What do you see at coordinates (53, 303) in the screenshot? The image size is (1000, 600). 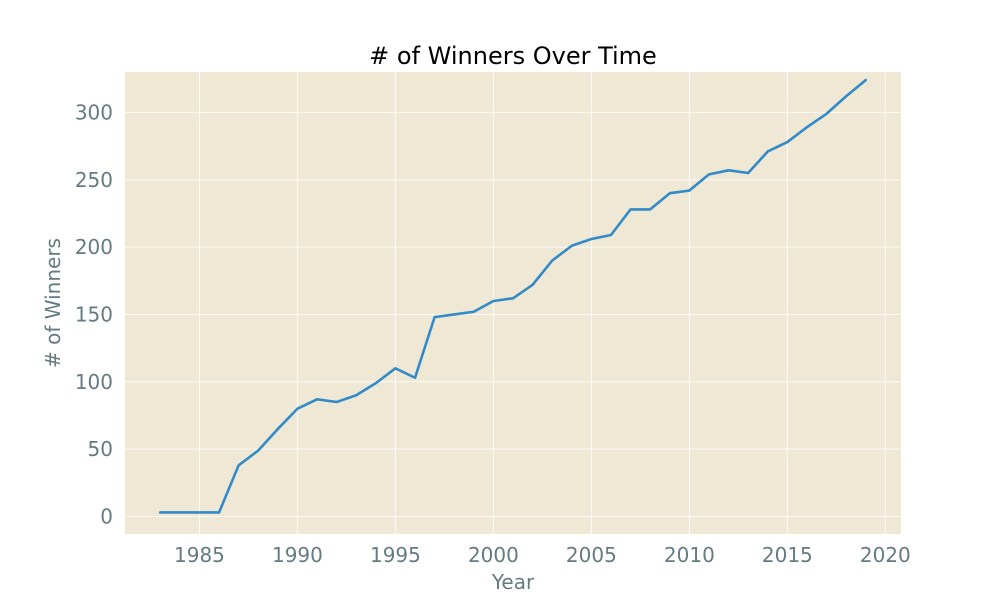 I see `y-axis-label: # of Winners` at bounding box center [53, 303].